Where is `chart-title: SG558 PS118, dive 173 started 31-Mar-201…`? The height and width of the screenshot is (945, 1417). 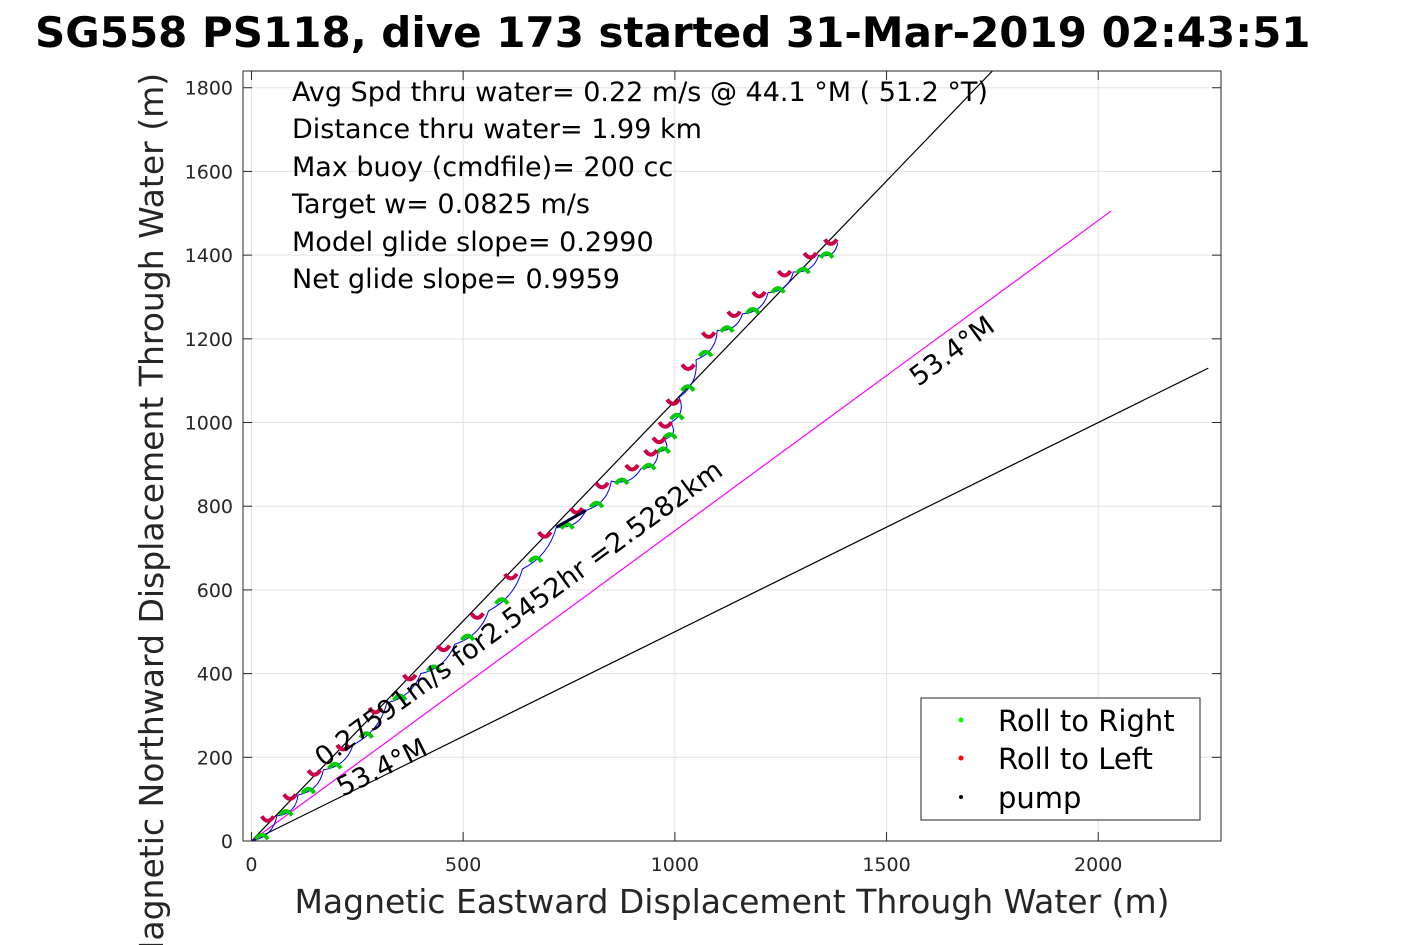 chart-title: SG558 PS118, dive 173 started 31-Mar-201… is located at coordinates (673, 32).